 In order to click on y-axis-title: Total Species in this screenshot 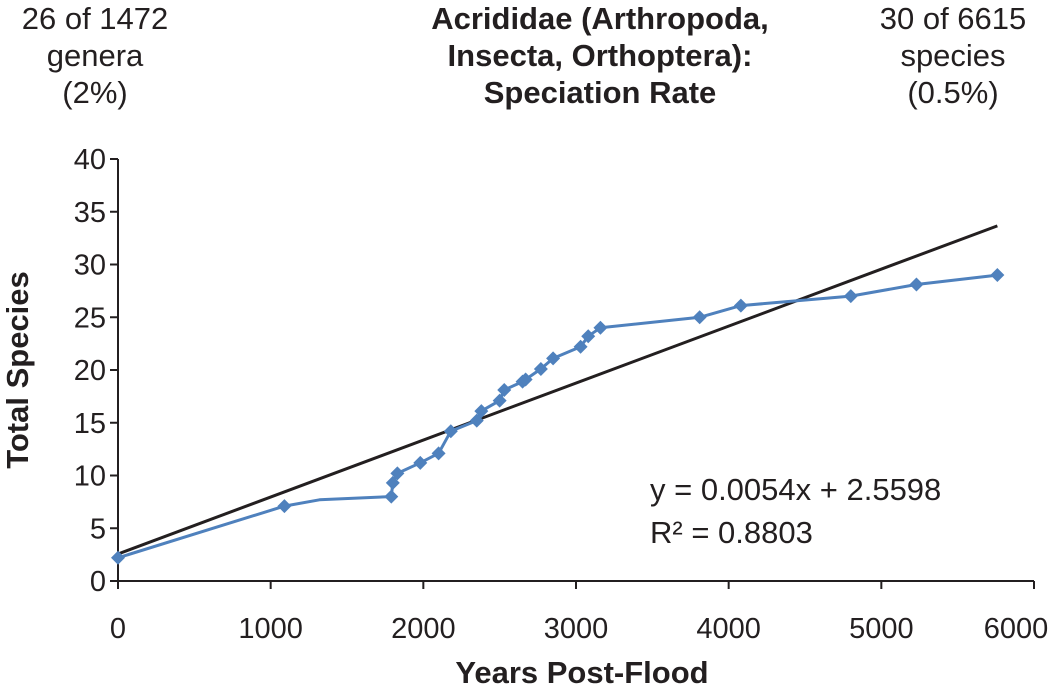, I will do `click(17, 370)`.